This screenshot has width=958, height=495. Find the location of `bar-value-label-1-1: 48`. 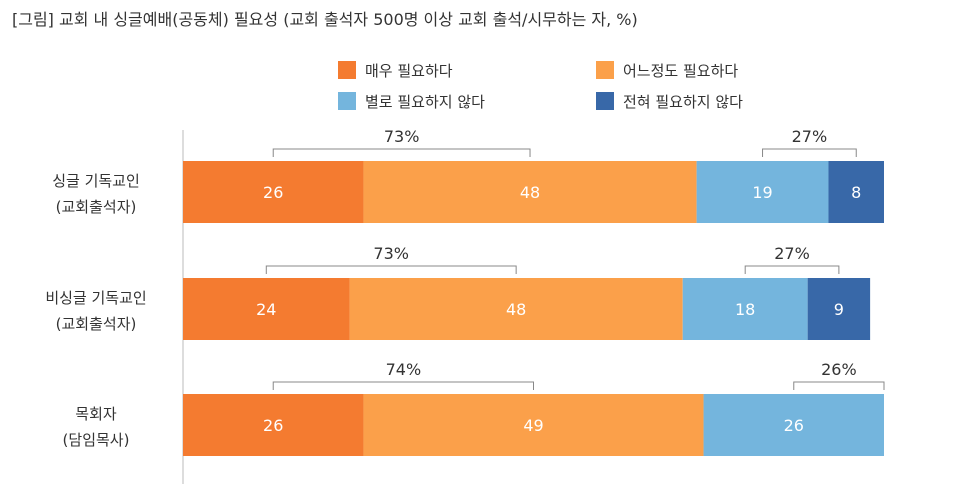

bar-value-label-1-1: 48 is located at coordinates (516, 309).